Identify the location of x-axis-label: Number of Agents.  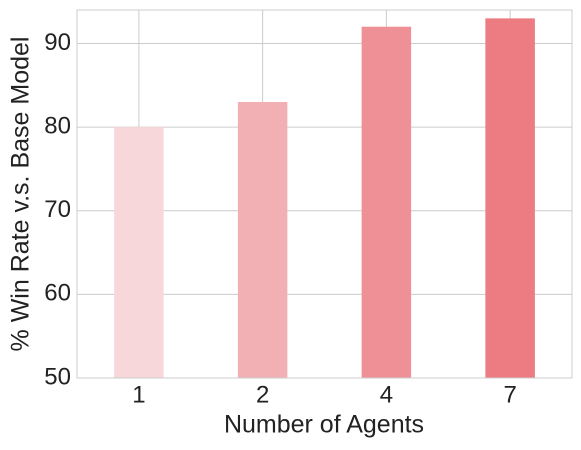
(324, 425).